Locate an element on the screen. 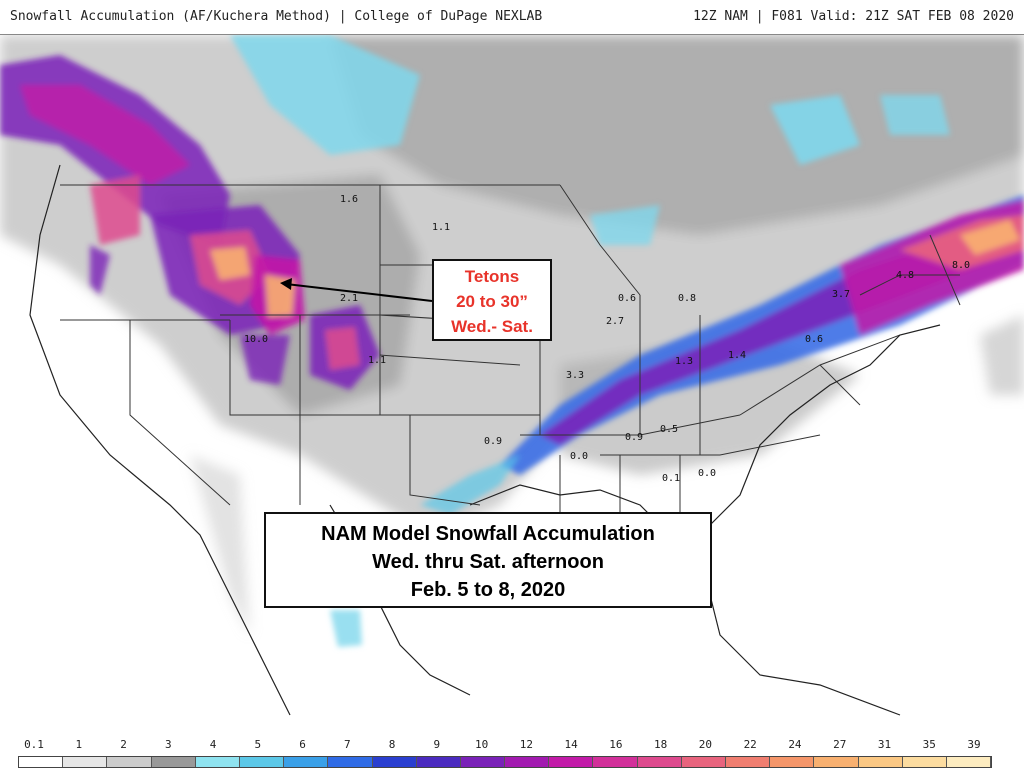  legend-label: 12 is located at coordinates (526, 744).